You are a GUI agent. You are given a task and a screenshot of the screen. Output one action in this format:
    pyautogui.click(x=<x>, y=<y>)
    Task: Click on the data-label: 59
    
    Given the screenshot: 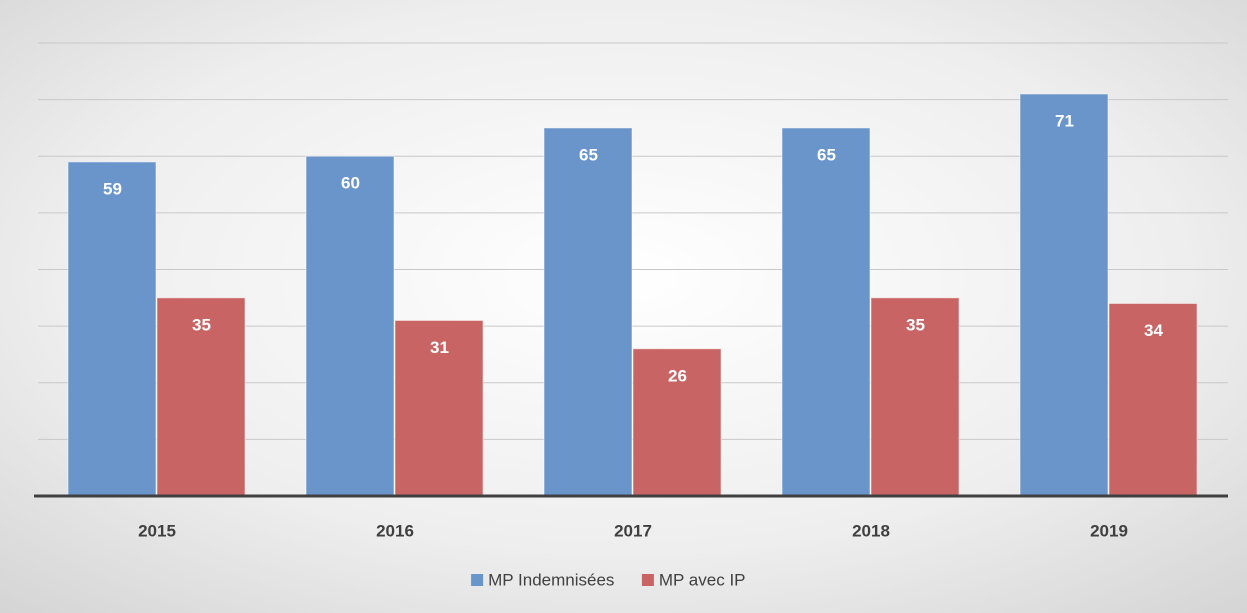 What is the action you would take?
    pyautogui.click(x=112, y=188)
    